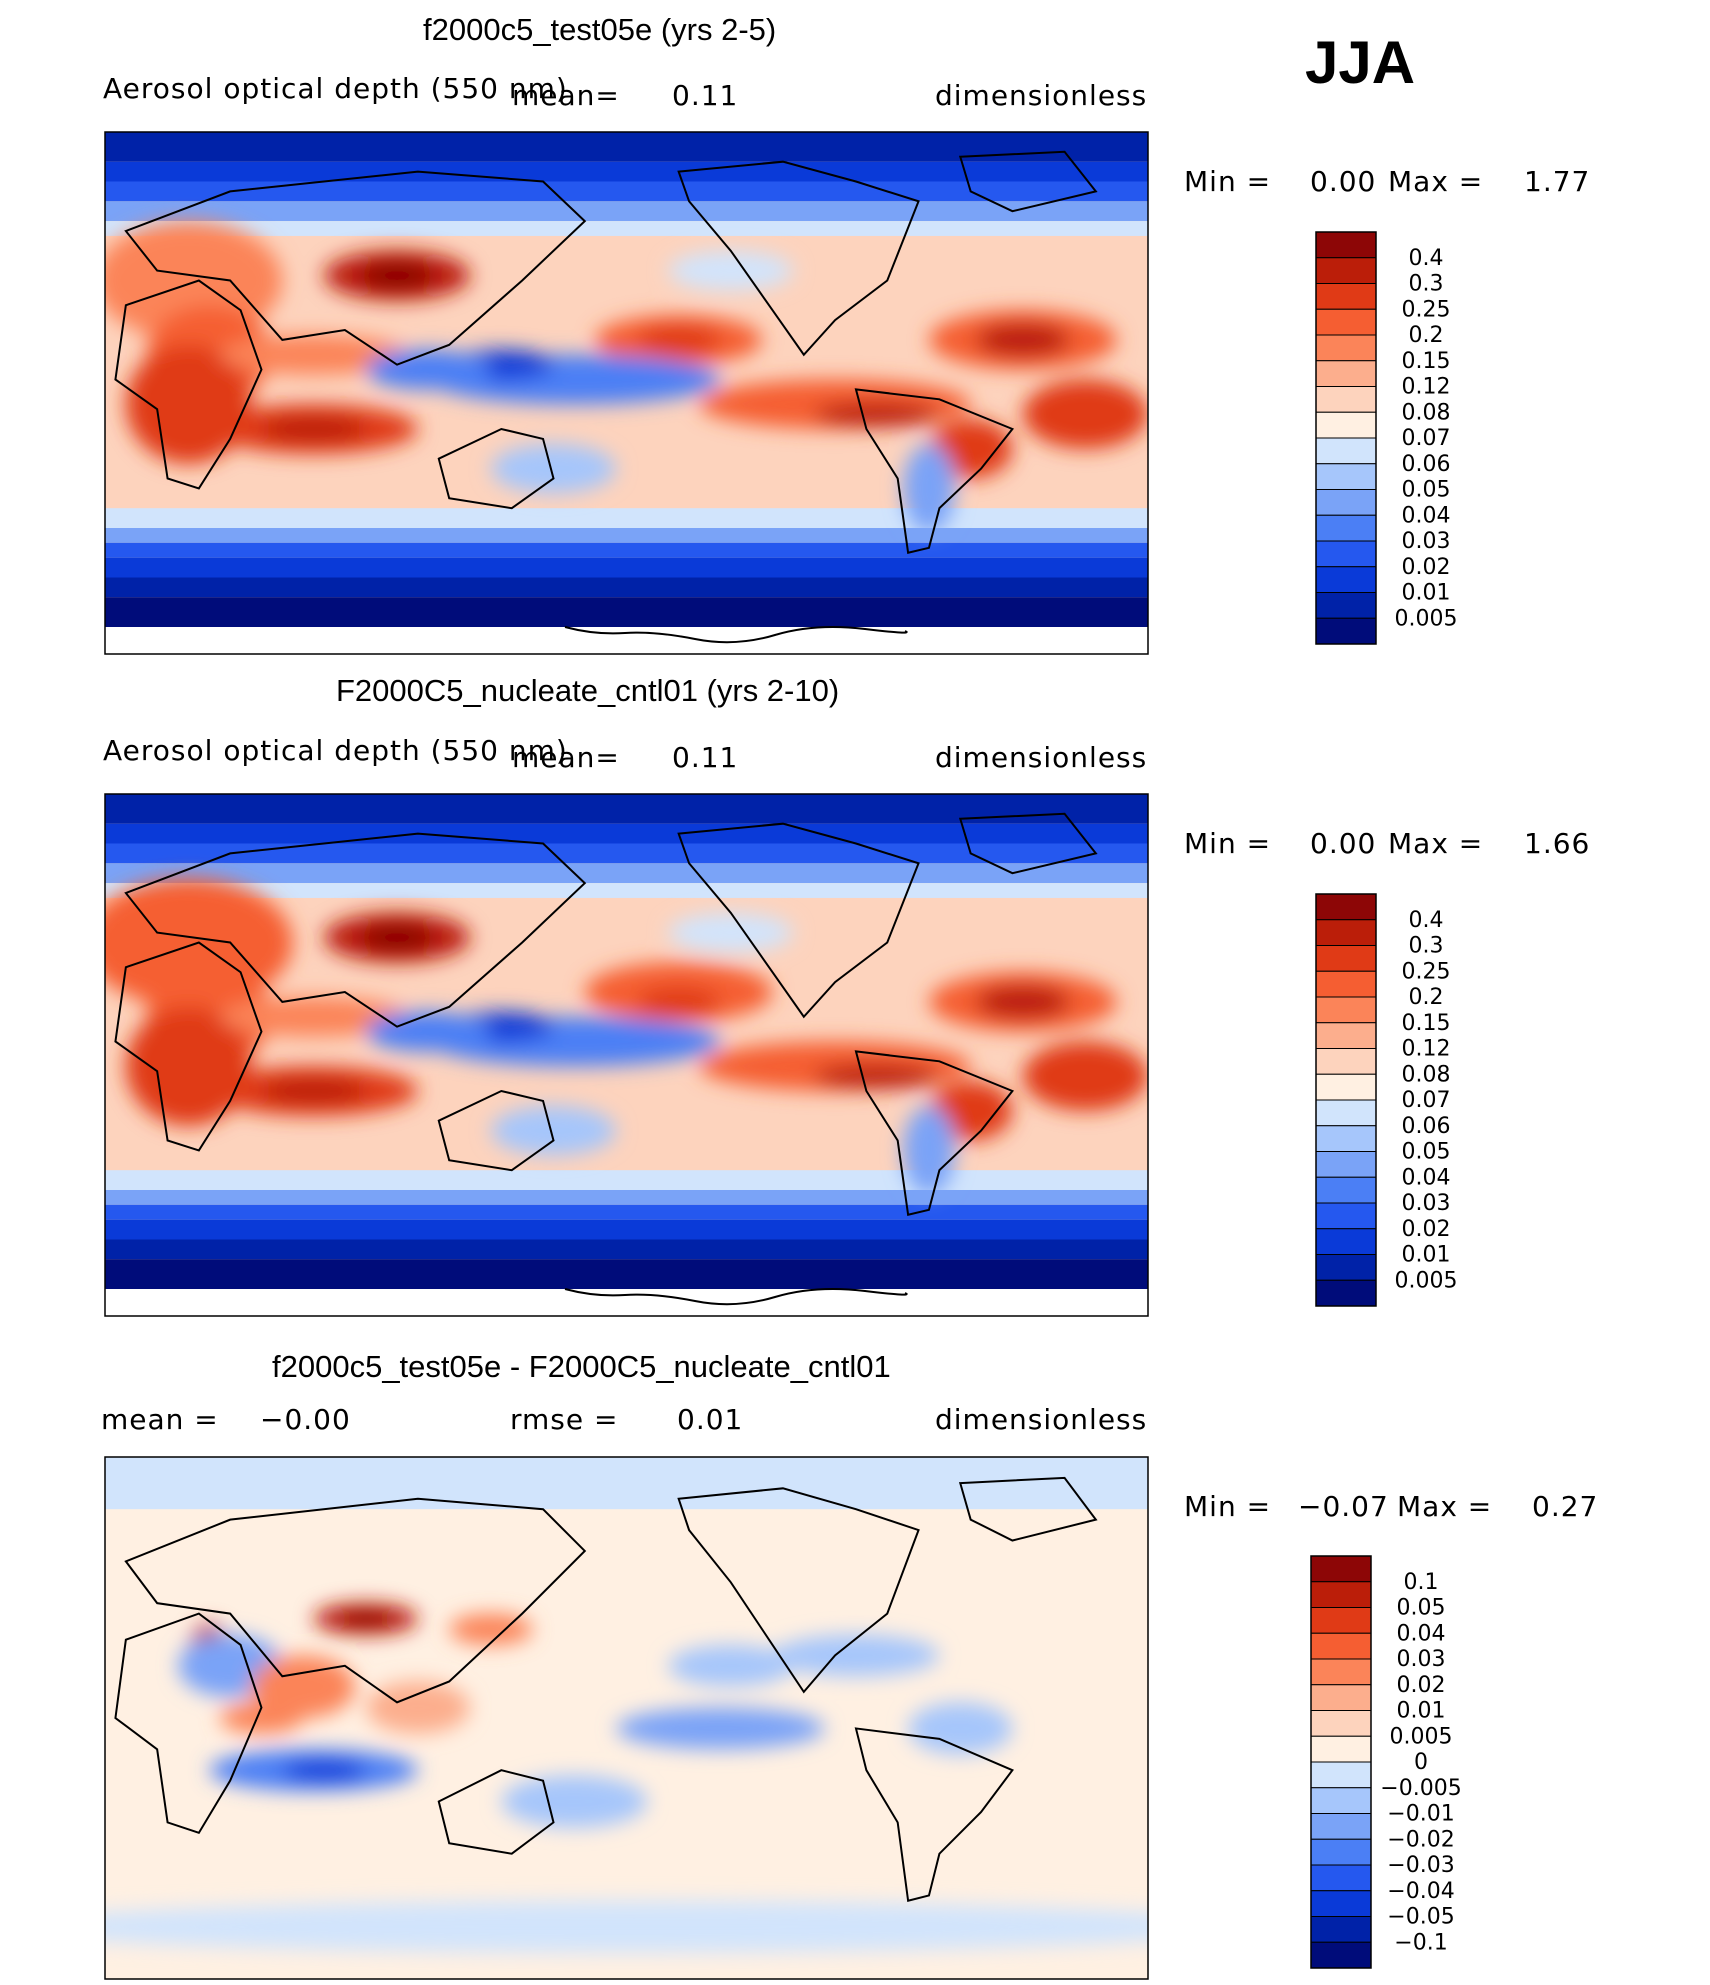  What do you see at coordinates (1557, 843) in the screenshot?
I see `panel2-max-value: 1.66` at bounding box center [1557, 843].